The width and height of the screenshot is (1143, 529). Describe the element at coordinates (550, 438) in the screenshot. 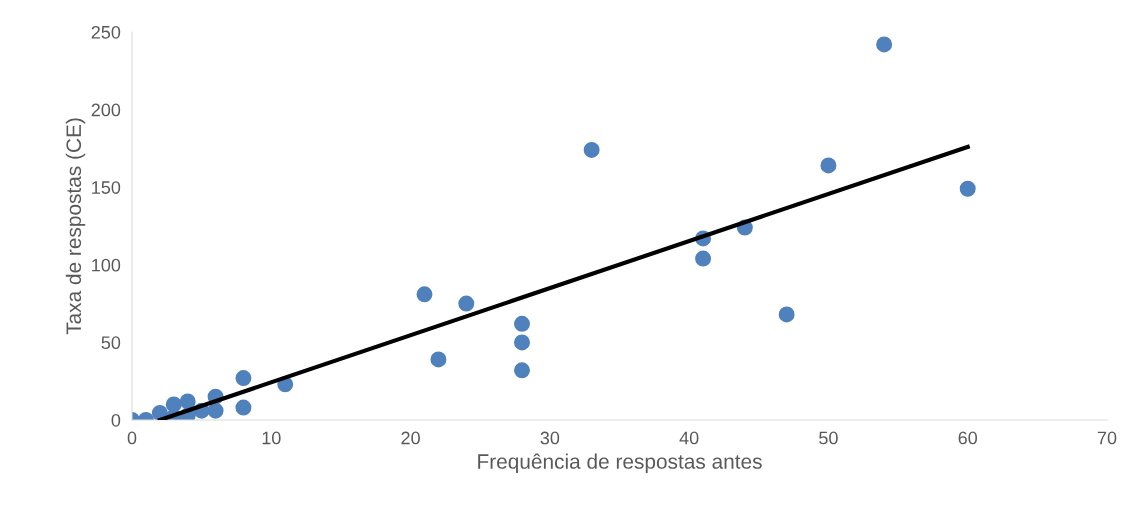

I see `x-tick-label: 30` at that location.